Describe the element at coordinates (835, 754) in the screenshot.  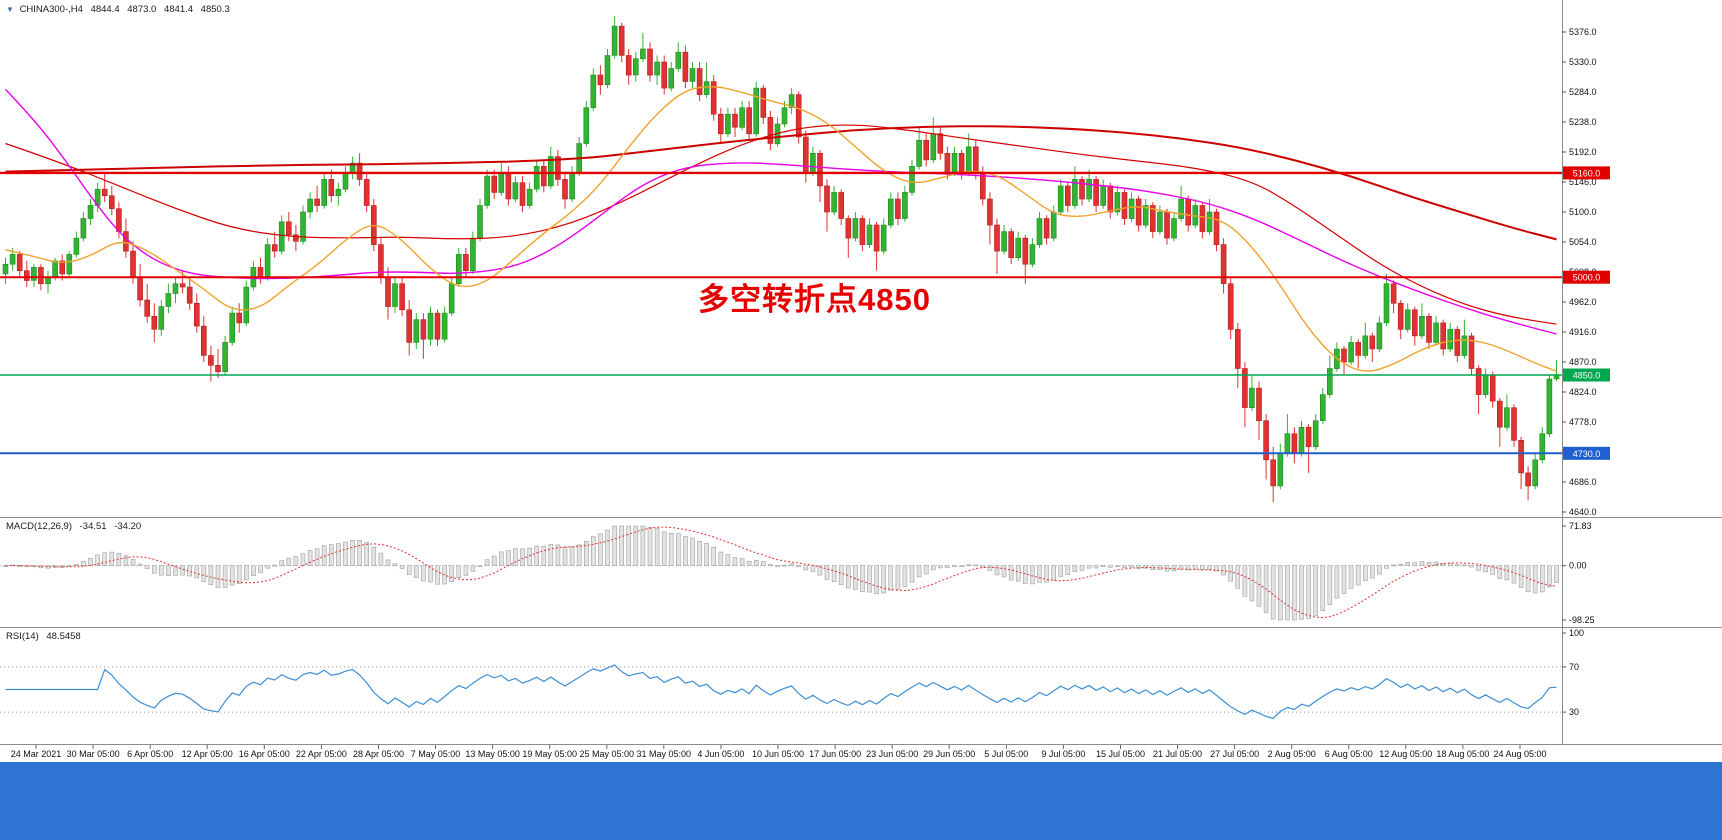
I see `time-tick-label: 17 Jun 05:00` at that location.